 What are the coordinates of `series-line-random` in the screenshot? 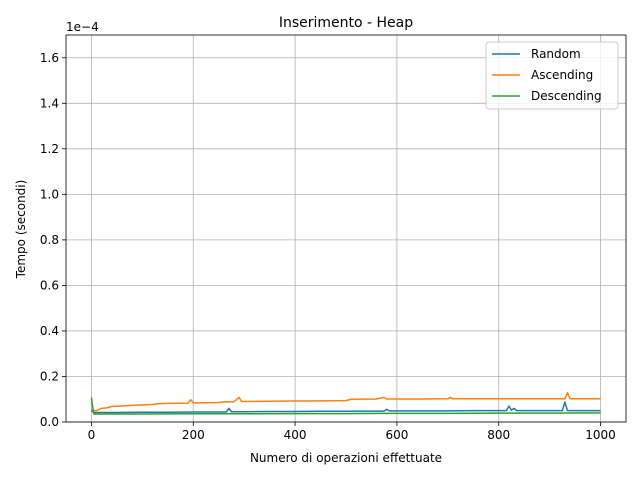 It's located at (345, 407).